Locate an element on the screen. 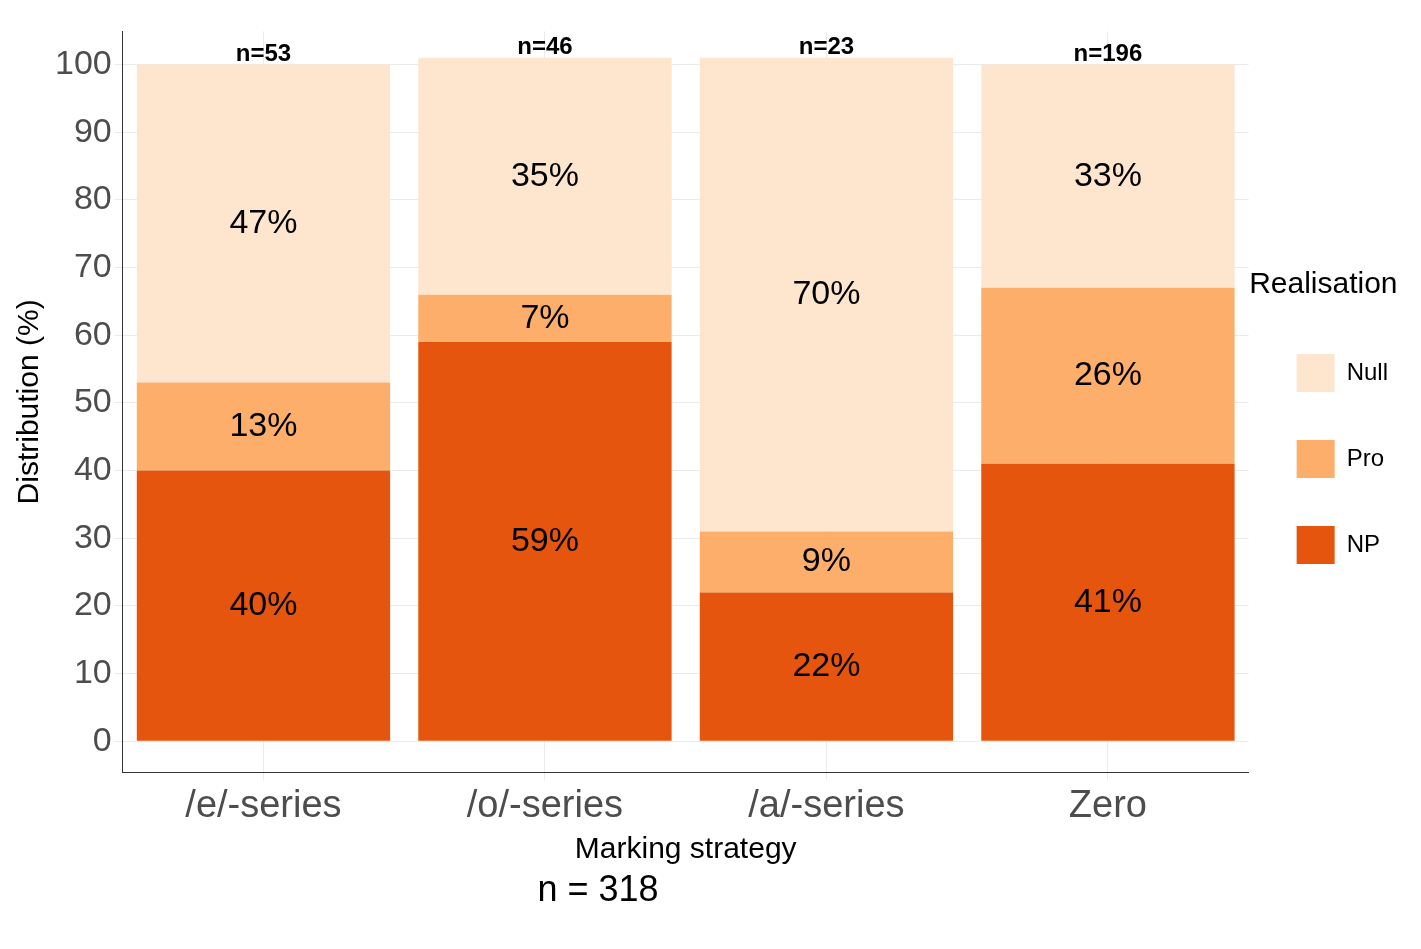  data-label: 9% is located at coordinates (826, 559).